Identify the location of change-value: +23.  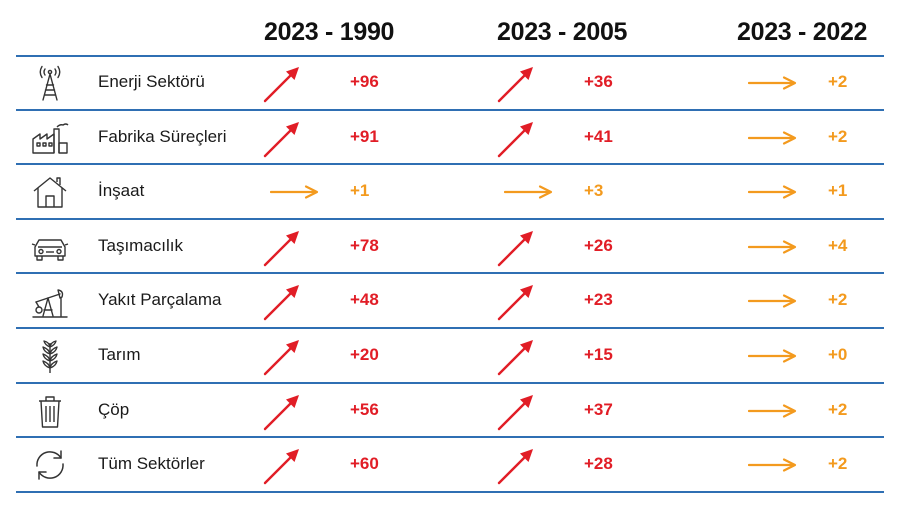
(598, 300).